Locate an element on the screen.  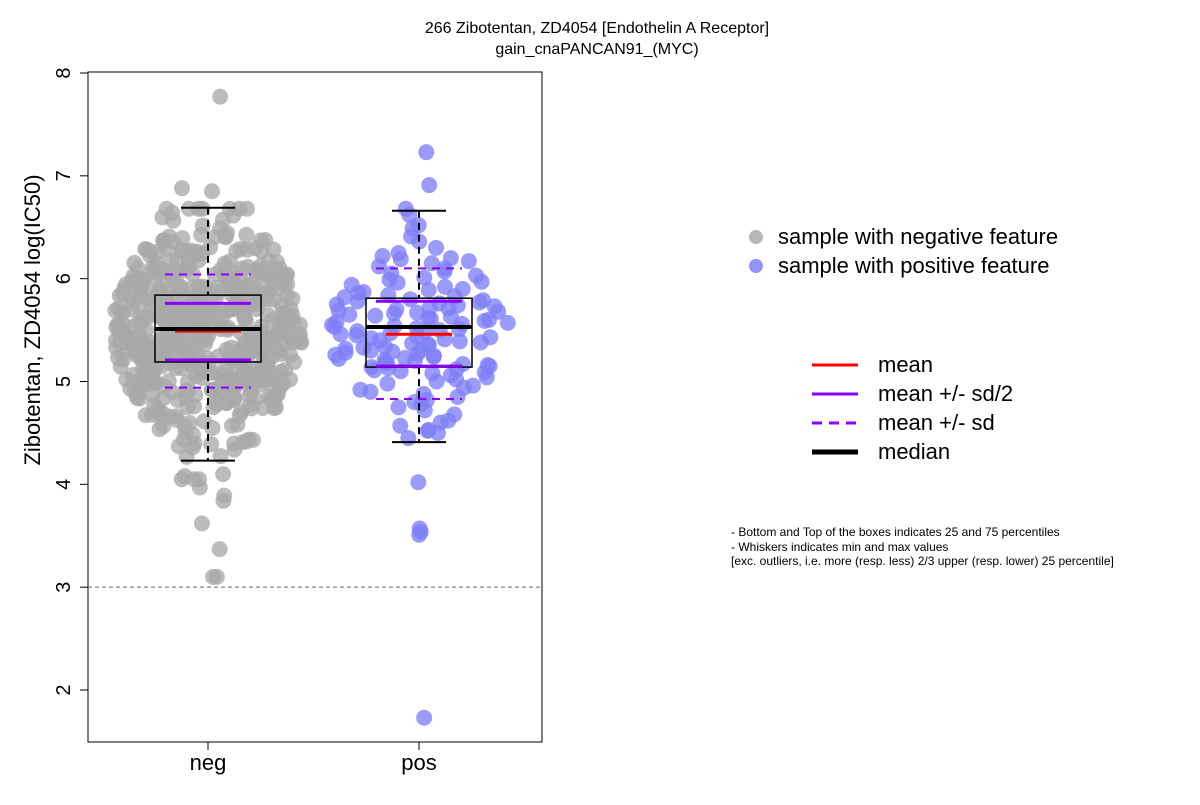
legend-line-label: mean +/- sd/2 is located at coordinates (945, 393).